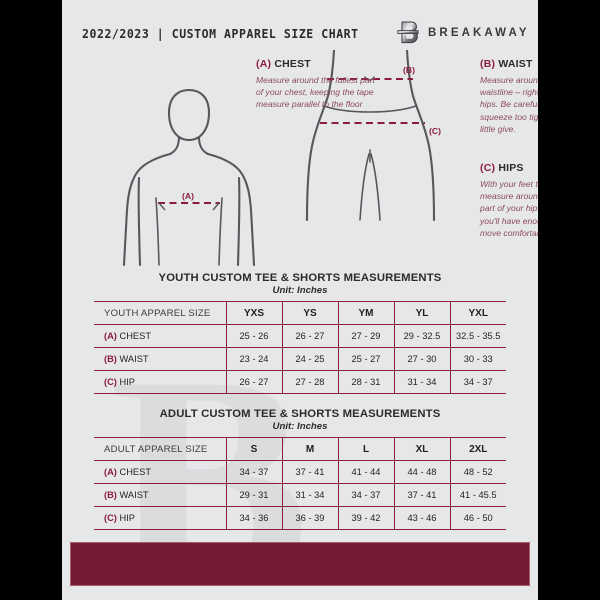  What do you see at coordinates (253, 336) in the screenshot?
I see `measurement-value-cell: 25 - 26` at bounding box center [253, 336].